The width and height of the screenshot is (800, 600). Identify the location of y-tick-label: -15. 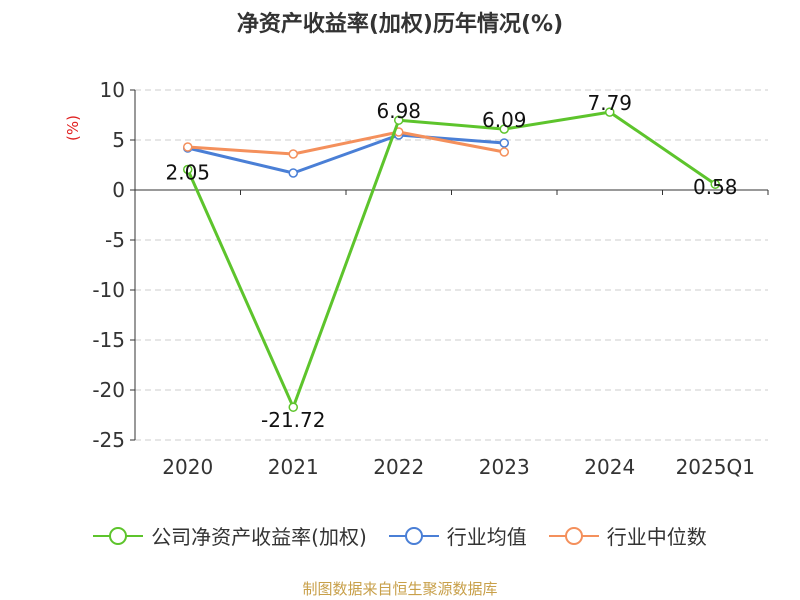
(108, 340).